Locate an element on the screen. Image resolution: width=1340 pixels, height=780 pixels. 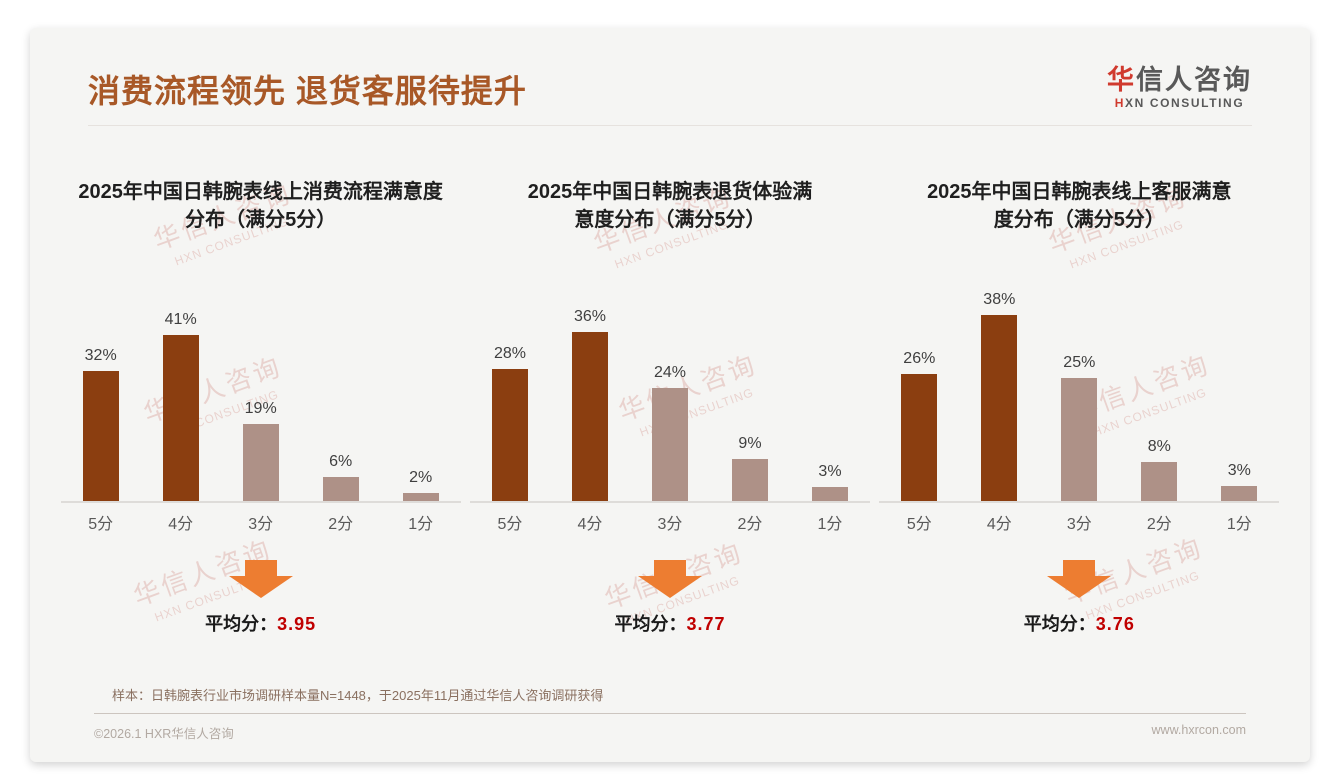
bar-value-label: 41% is located at coordinates (180, 319).